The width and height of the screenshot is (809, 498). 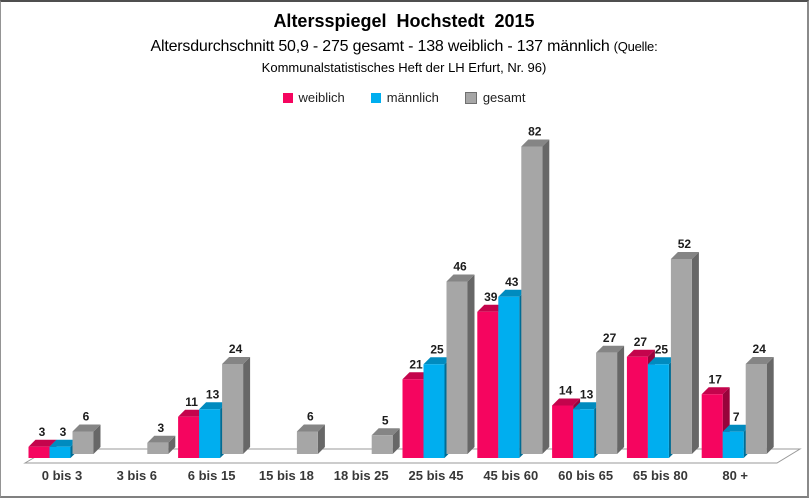 I want to click on category-label: 0 bis 3, so click(x=62, y=475).